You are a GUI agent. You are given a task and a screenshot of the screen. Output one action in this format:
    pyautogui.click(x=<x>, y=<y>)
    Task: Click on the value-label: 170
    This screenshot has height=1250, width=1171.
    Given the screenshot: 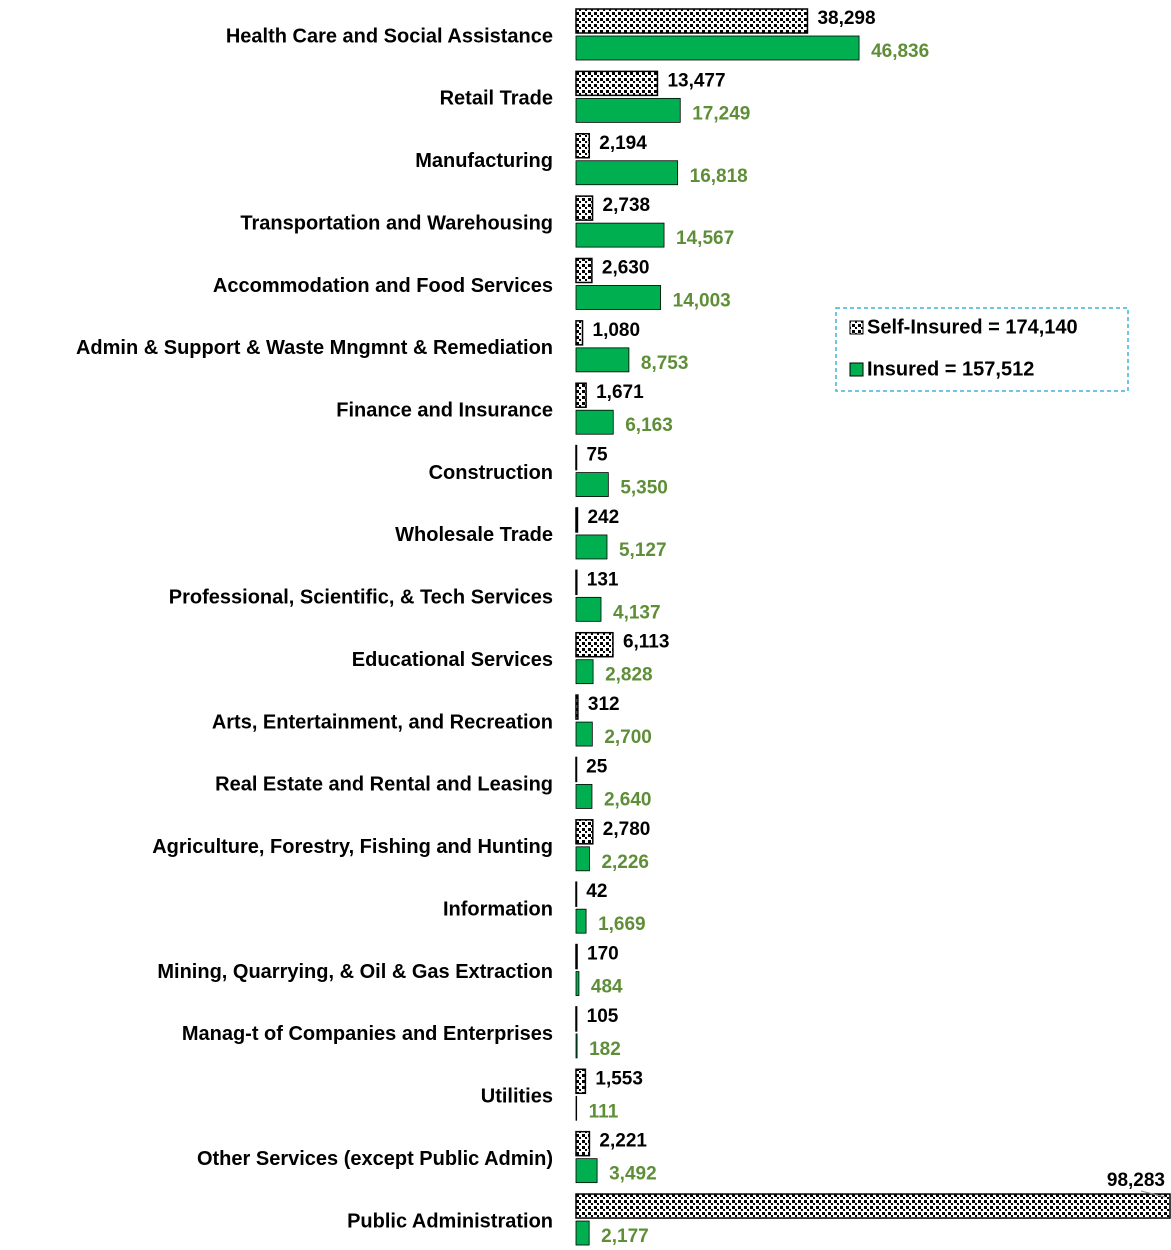 What is the action you would take?
    pyautogui.click(x=603, y=954)
    